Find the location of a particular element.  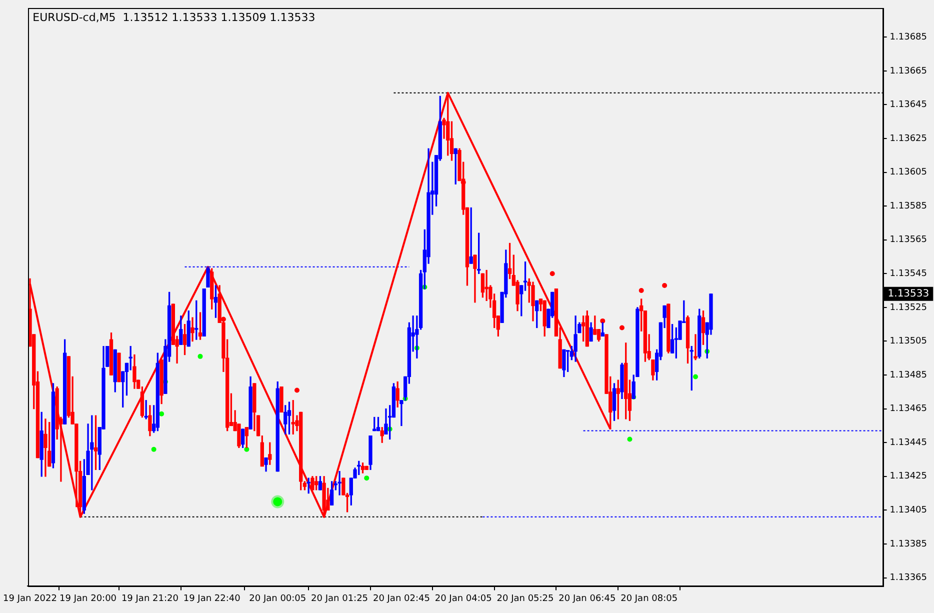

y-tick-label: 1.13425 is located at coordinates (908, 477).